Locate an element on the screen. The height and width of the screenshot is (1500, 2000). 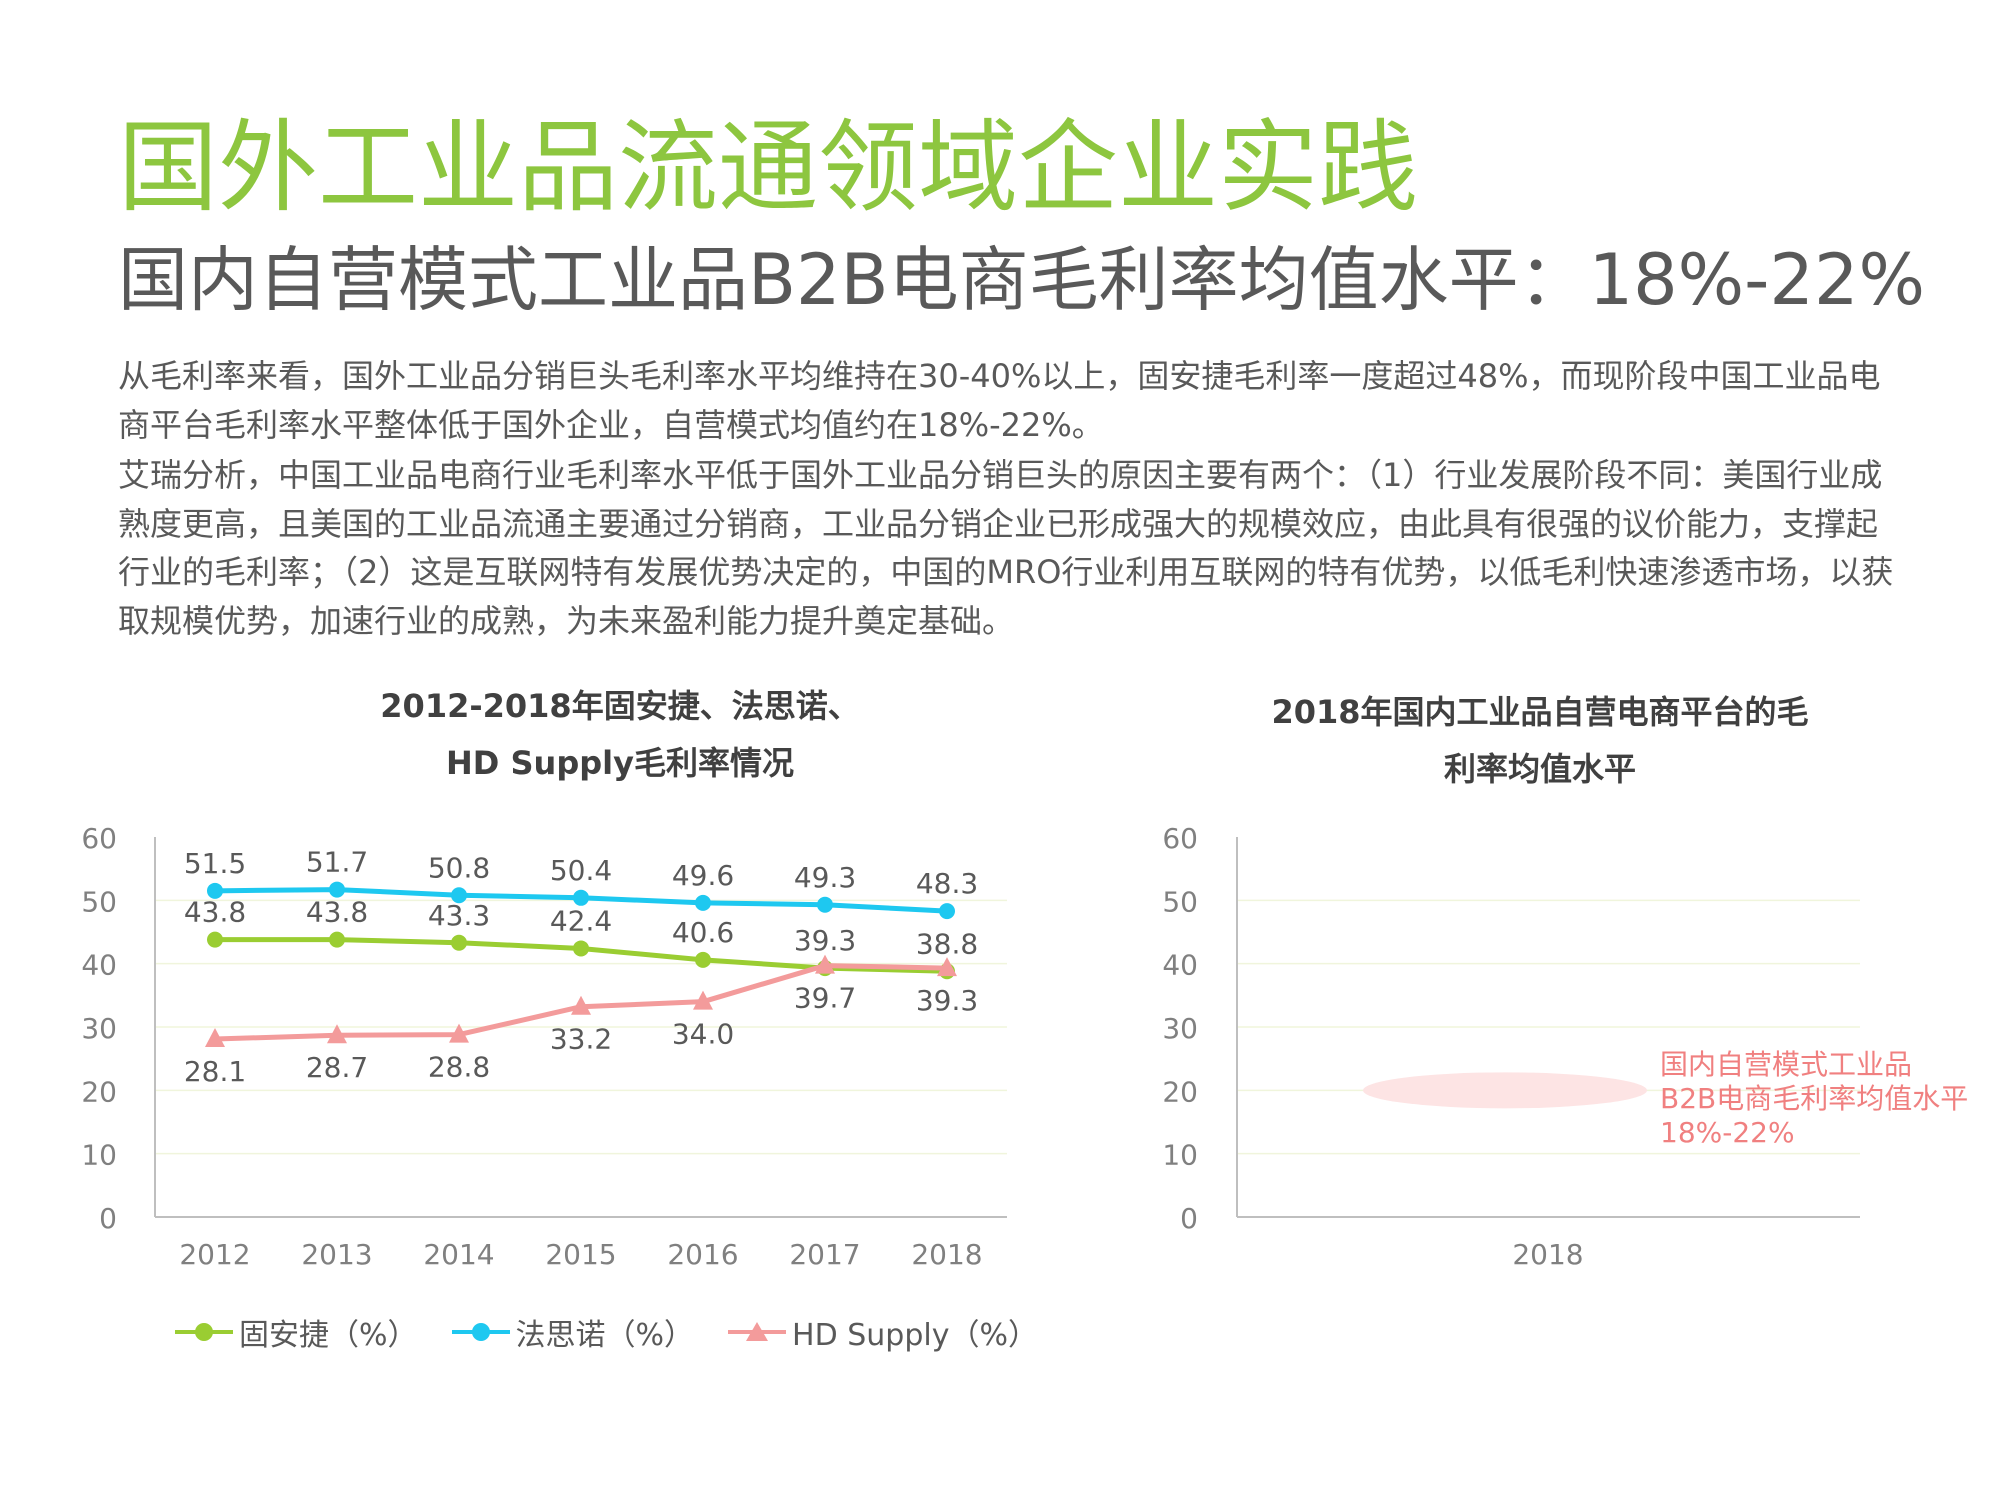
series-data-label-2: 28.8 is located at coordinates (459, 1067).